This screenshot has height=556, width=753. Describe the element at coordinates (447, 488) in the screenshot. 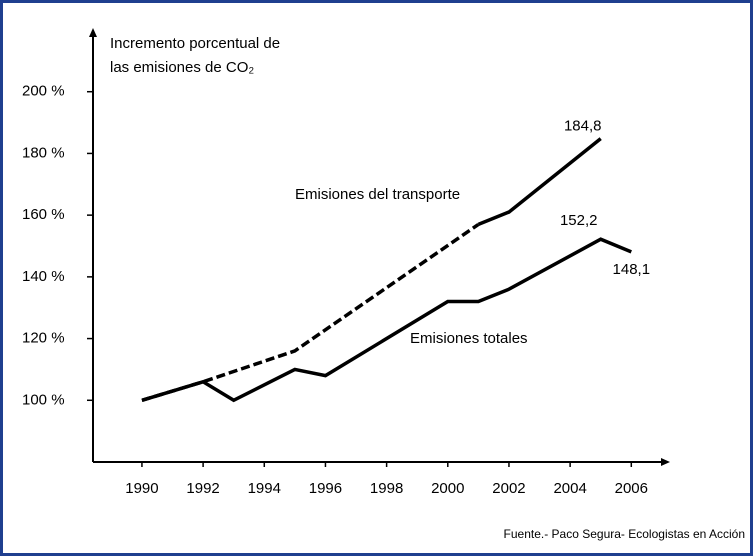

I see `x-tick-label: 2000` at that location.